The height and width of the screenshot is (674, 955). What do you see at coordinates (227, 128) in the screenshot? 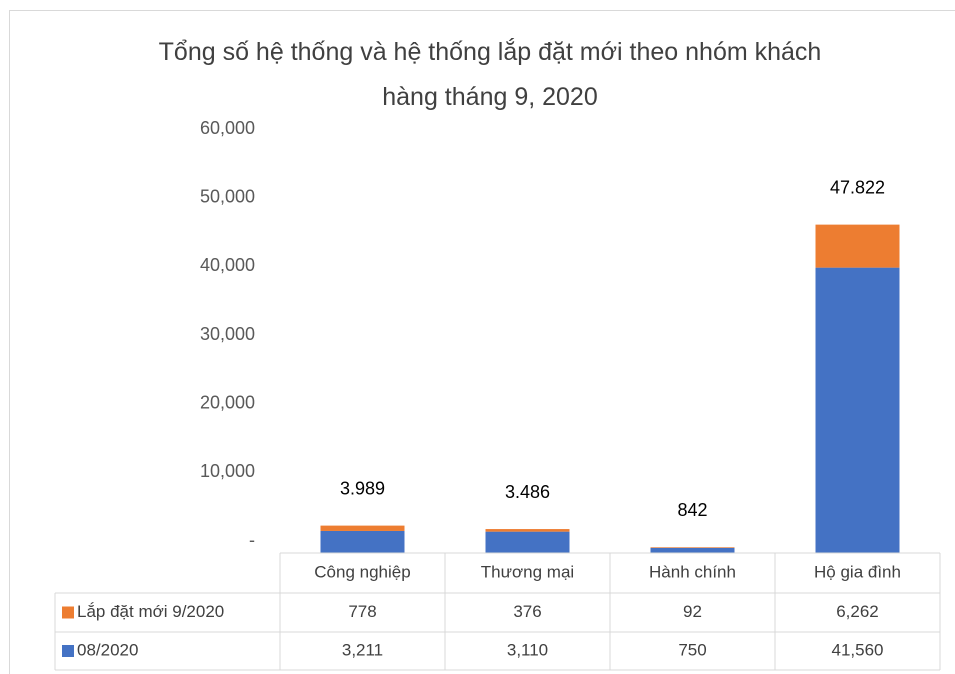
I see `y-tick-label: 60,000` at bounding box center [227, 128].